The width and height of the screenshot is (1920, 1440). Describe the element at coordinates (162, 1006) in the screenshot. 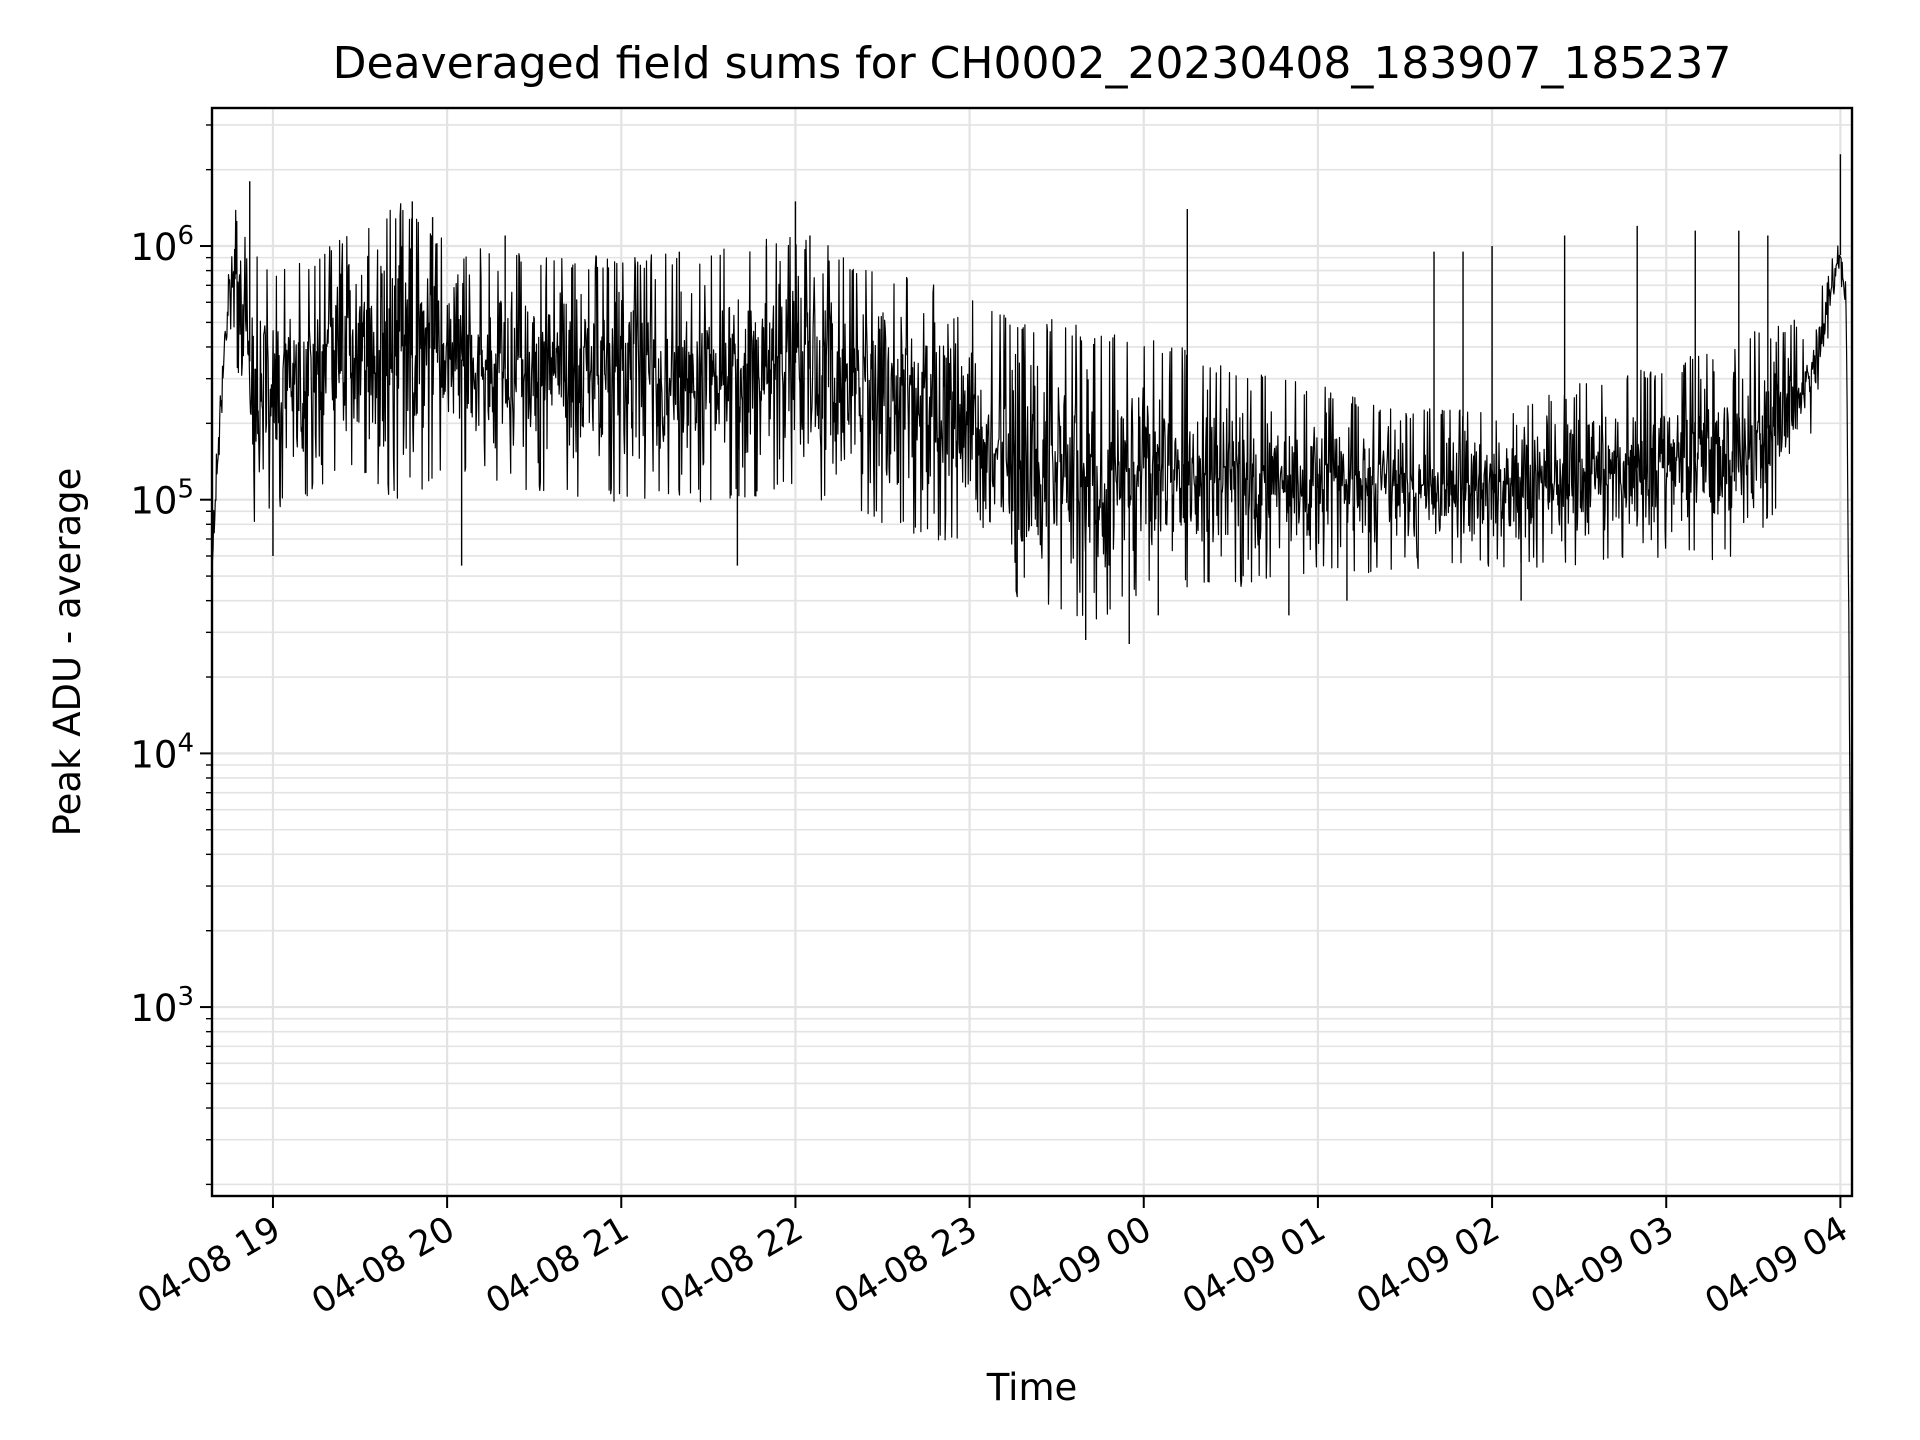

I see `y-tick-label: 103` at that location.